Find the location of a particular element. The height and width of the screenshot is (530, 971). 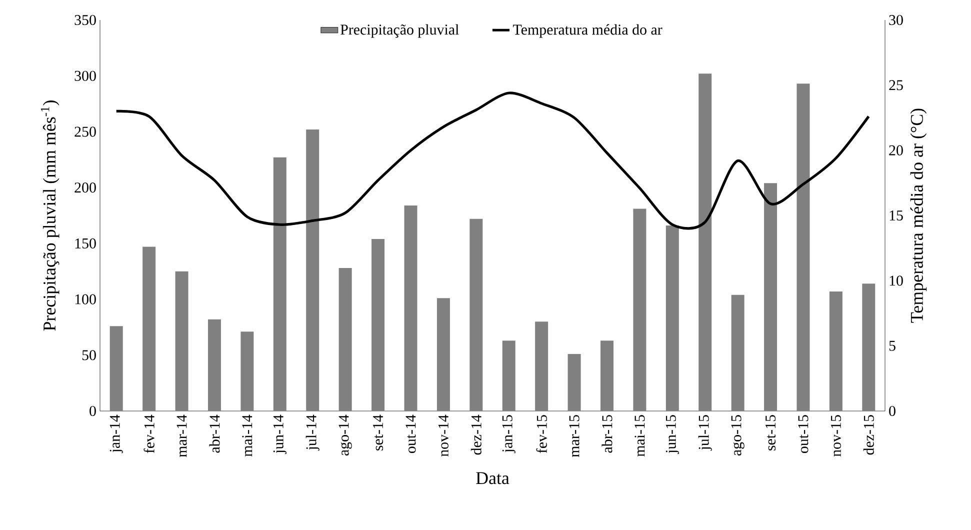

x-tick-label: ago-15 is located at coordinates (737, 435).